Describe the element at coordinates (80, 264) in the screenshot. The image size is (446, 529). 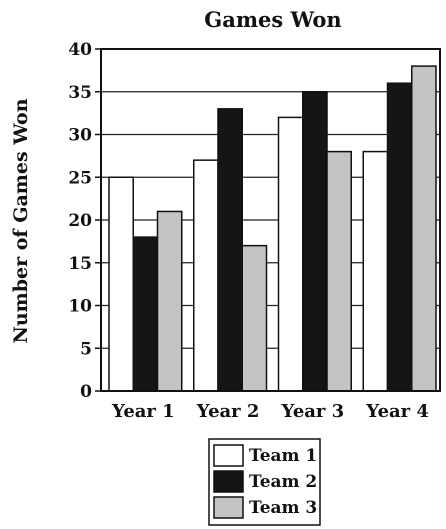
I see `y-tick-label: 15` at that location.